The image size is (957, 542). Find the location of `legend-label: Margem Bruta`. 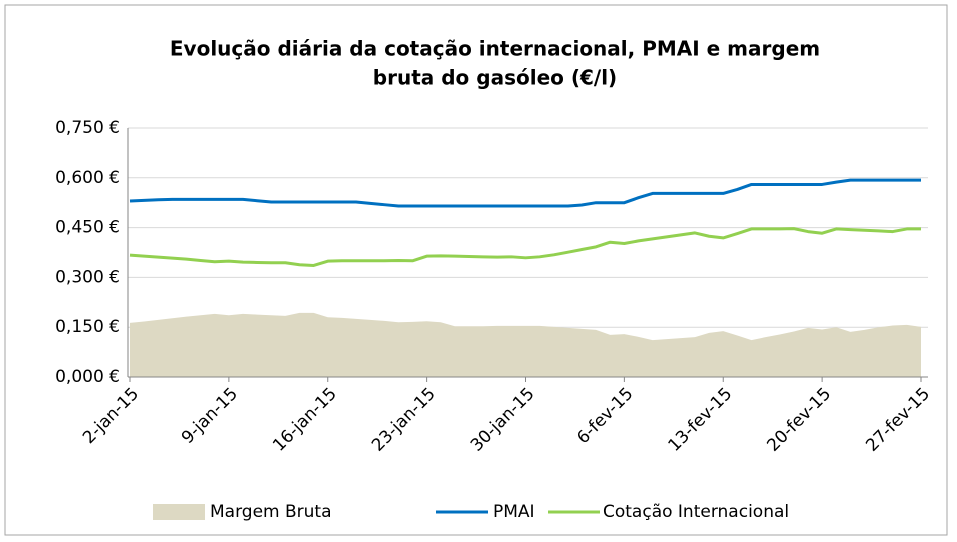

legend-label: Margem Bruta is located at coordinates (271, 512).